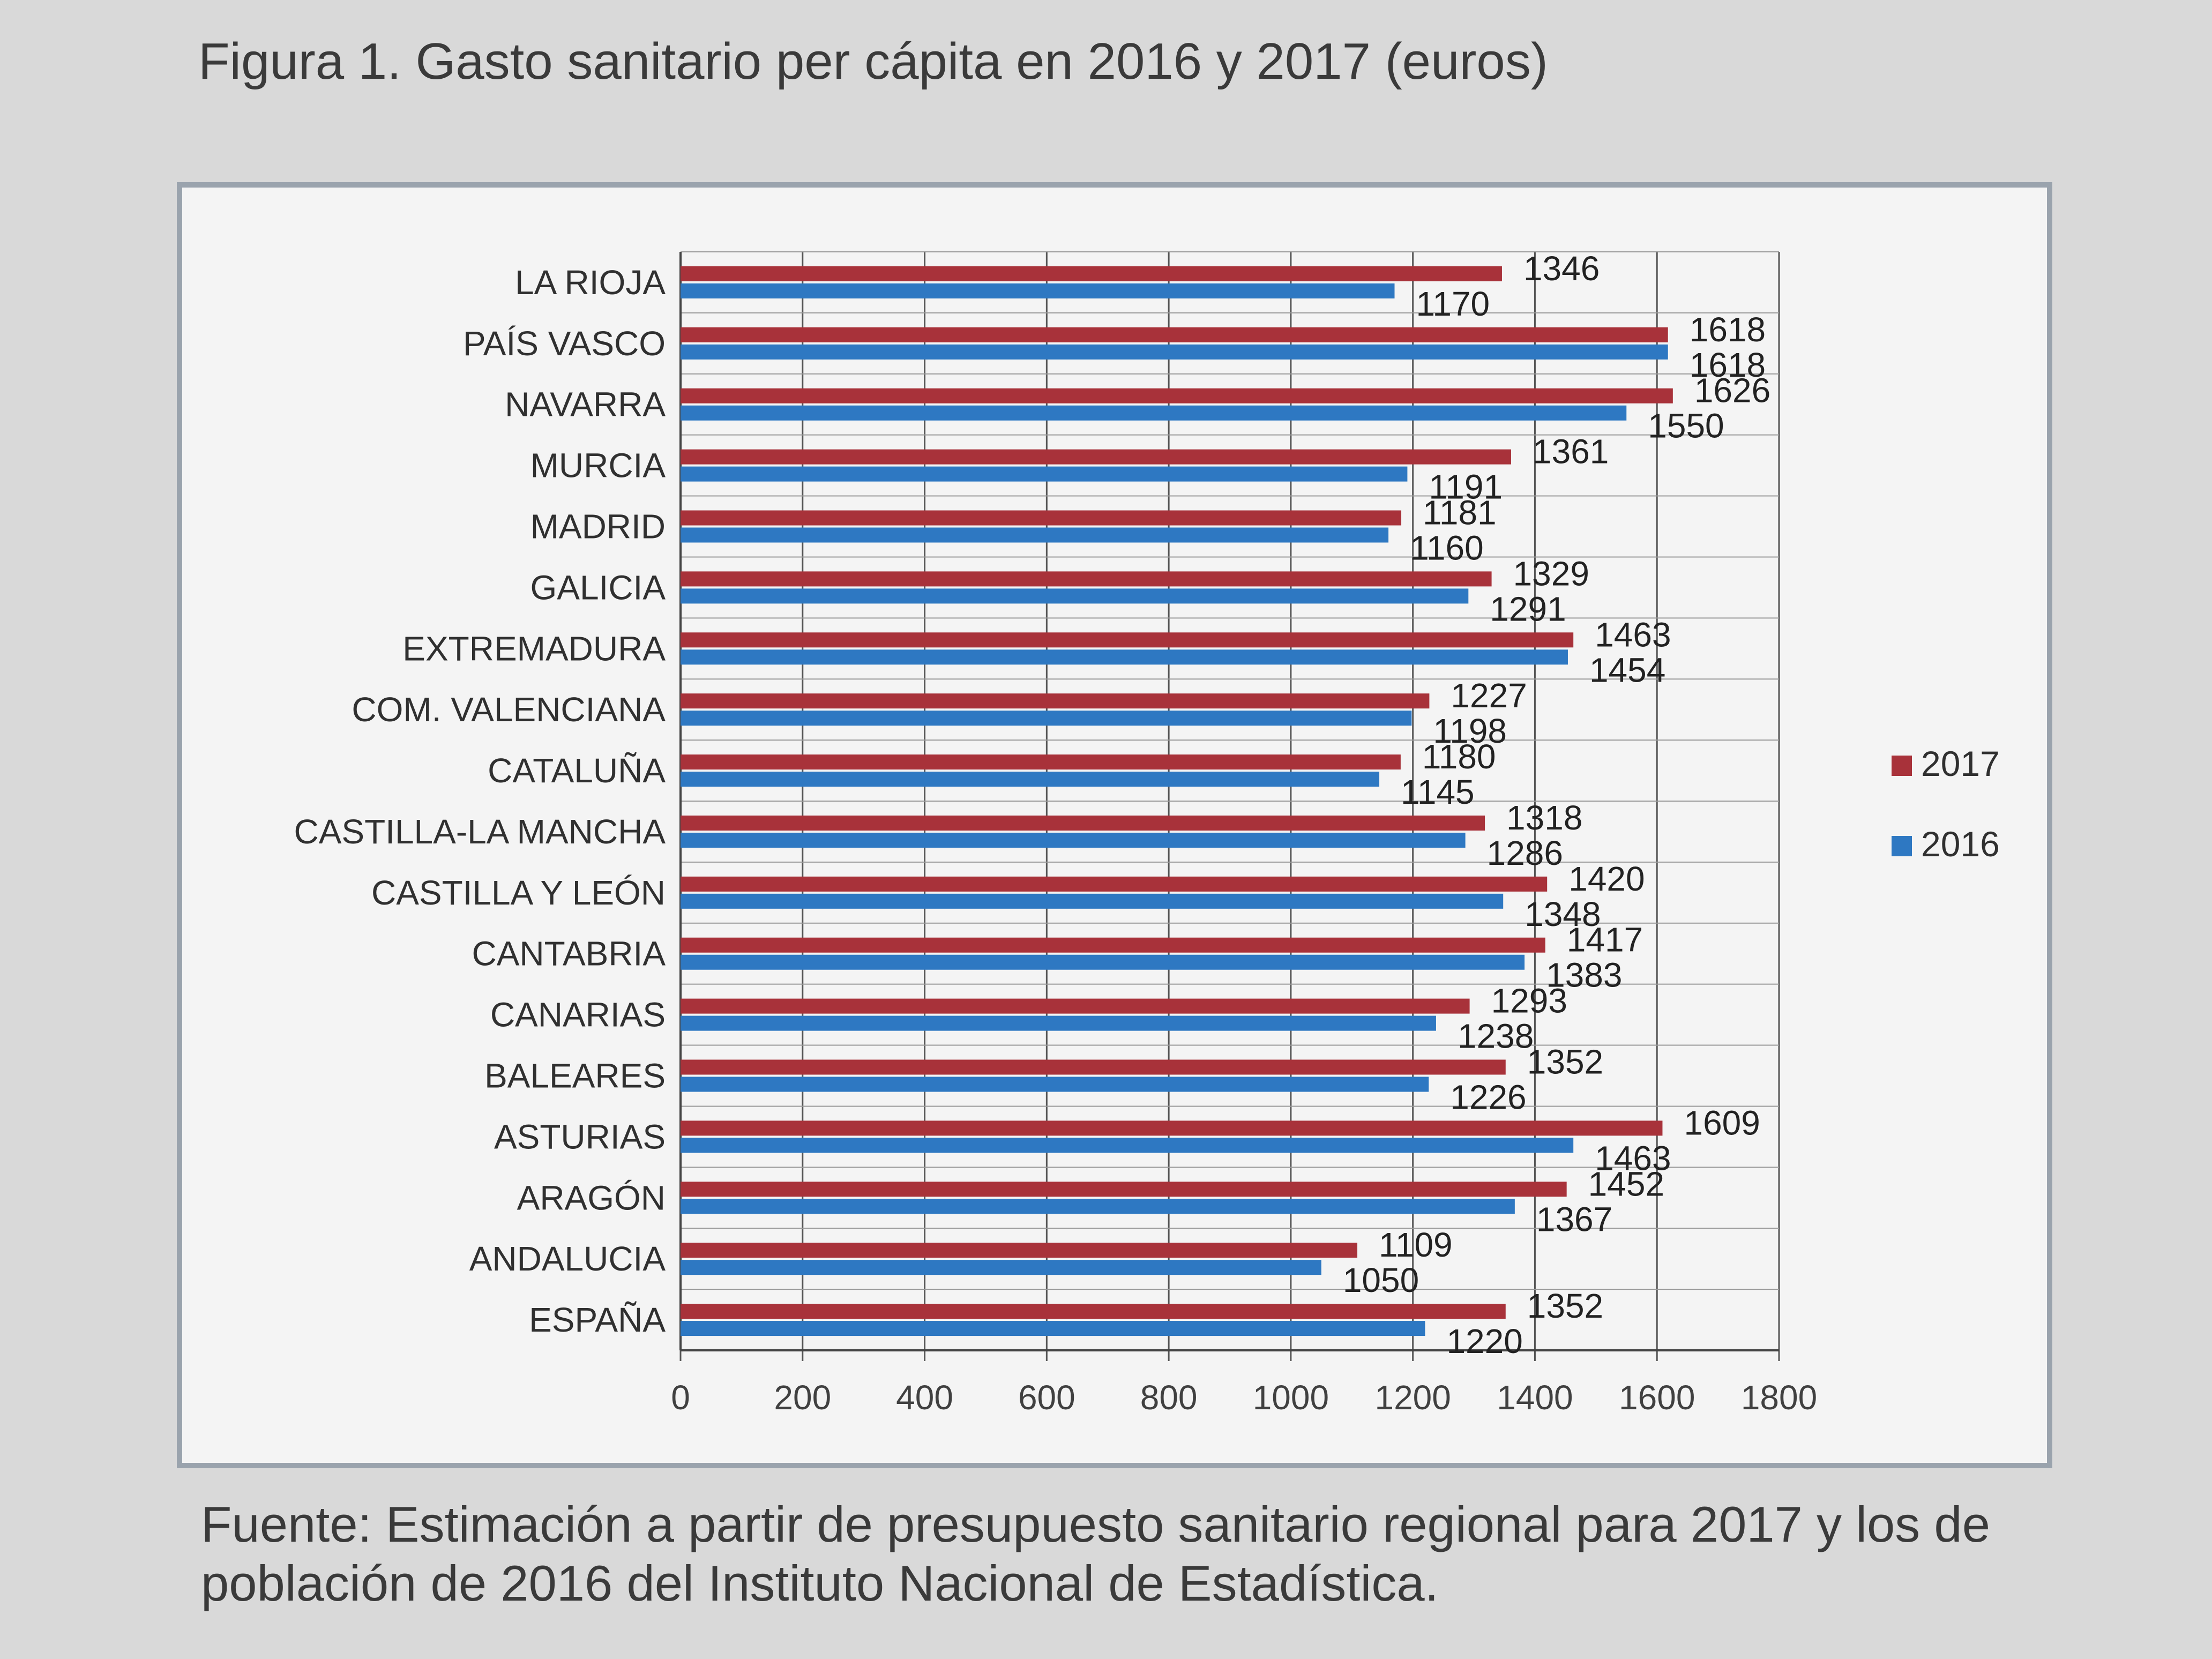  I want to click on data-label-2016: 1198, so click(1470, 731).